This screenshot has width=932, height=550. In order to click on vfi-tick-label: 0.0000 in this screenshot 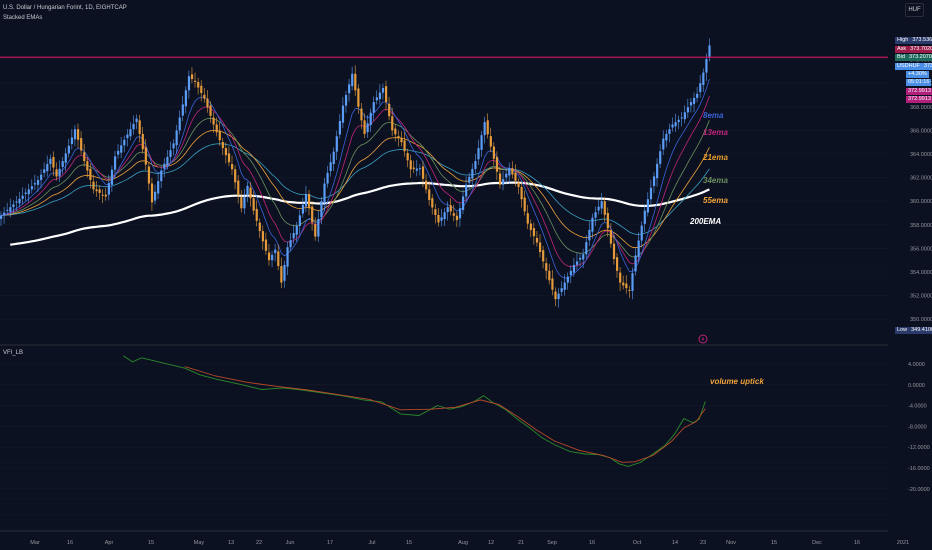, I will do `click(916, 386)`.